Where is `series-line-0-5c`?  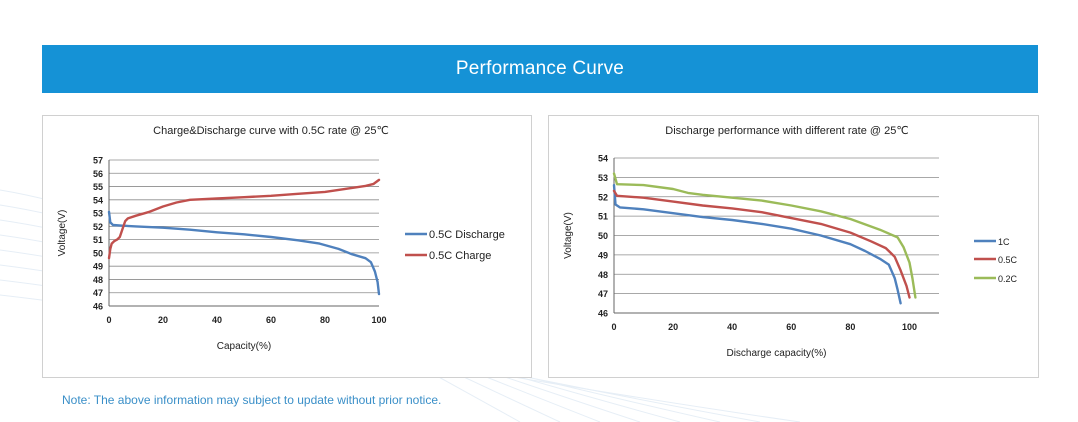
series-line-0-5c is located at coordinates (761, 244).